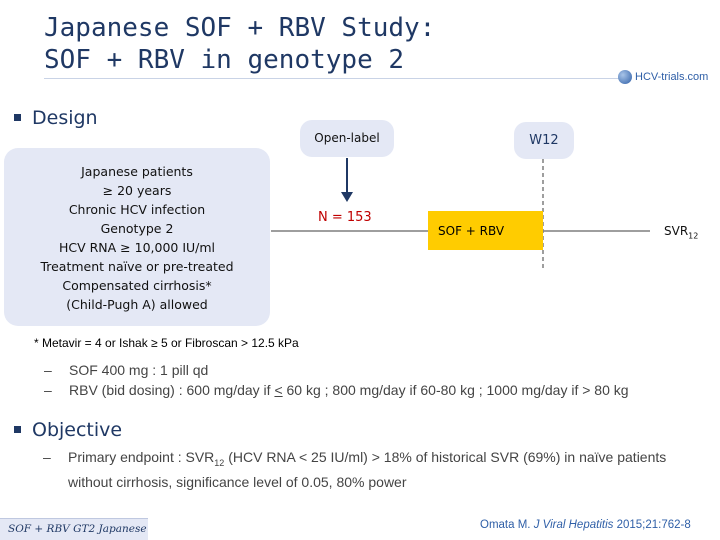  I want to click on title-line-1: Japanese SOF + RBV Study:, so click(240, 28).